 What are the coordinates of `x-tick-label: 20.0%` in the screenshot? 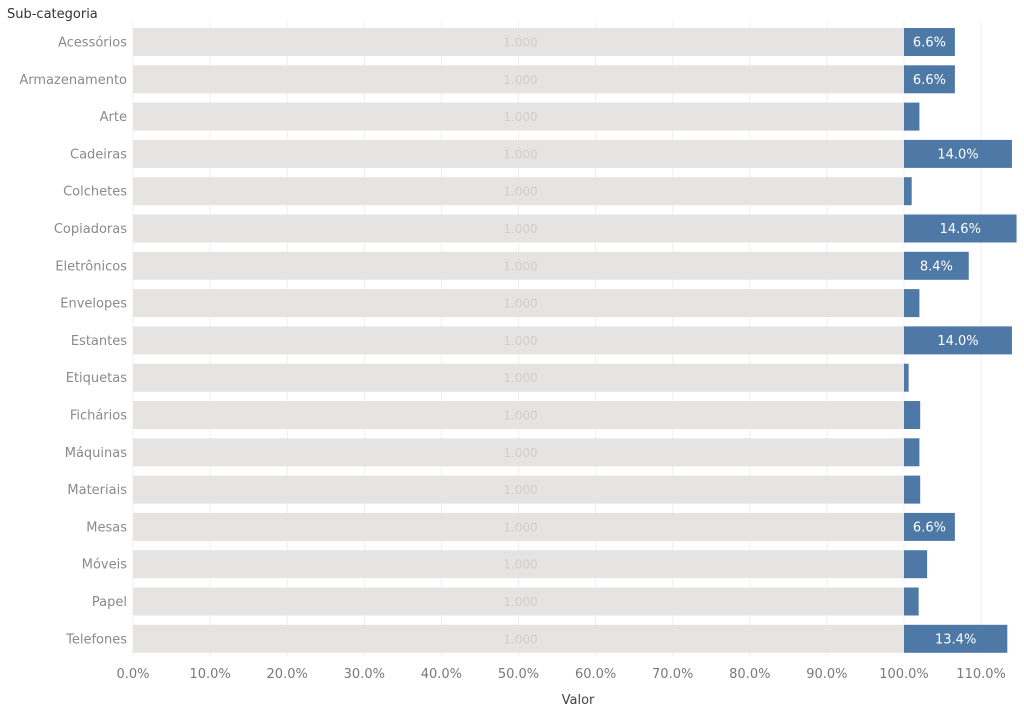 It's located at (287, 674).